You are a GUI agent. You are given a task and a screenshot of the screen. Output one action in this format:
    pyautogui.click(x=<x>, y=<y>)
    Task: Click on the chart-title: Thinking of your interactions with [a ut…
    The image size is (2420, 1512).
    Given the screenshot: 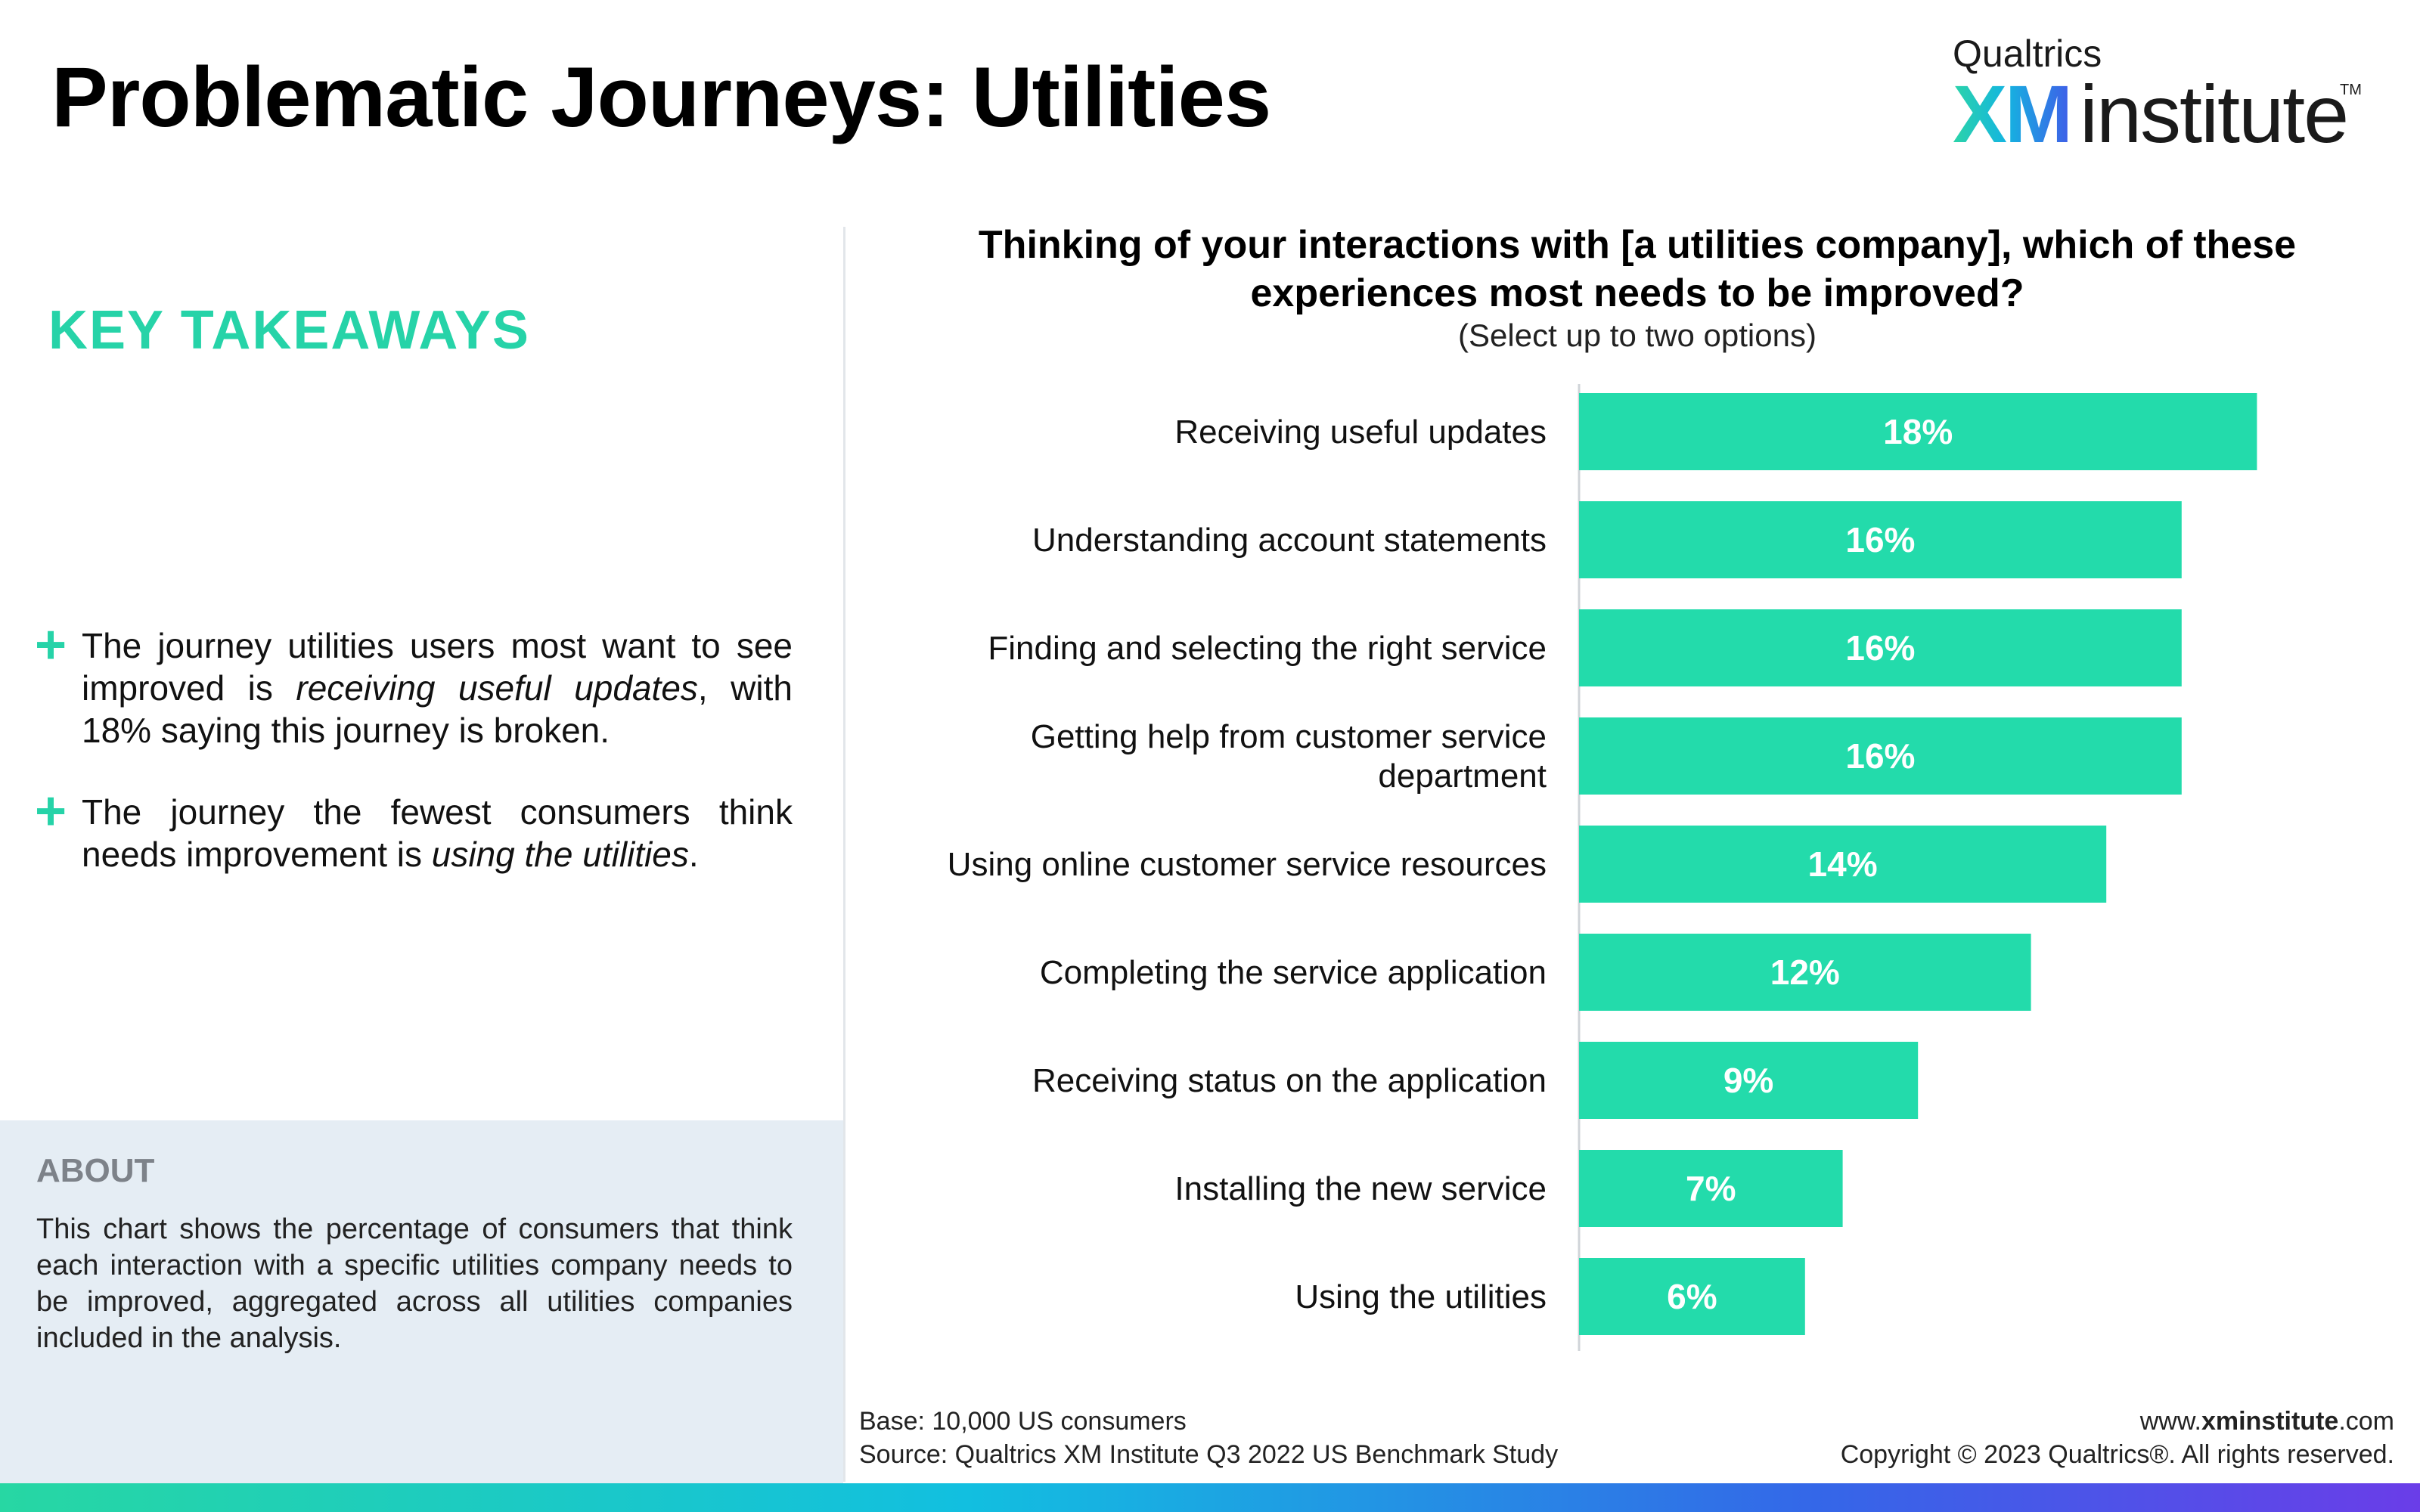 What is the action you would take?
    pyautogui.click(x=1637, y=269)
    